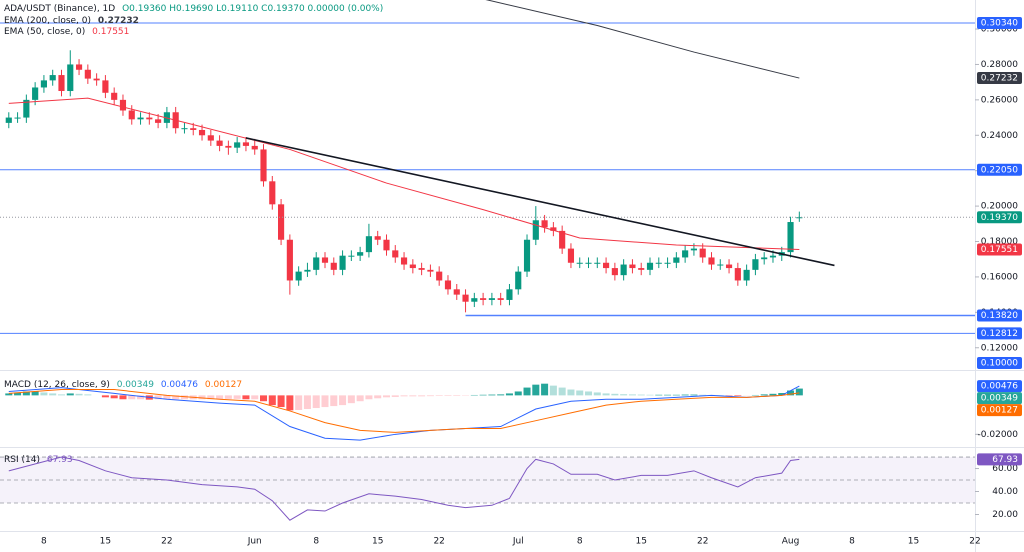 The width and height of the screenshot is (1024, 552). What do you see at coordinates (999, 348) in the screenshot?
I see `y-tick-label: 0.12000` at bounding box center [999, 348].